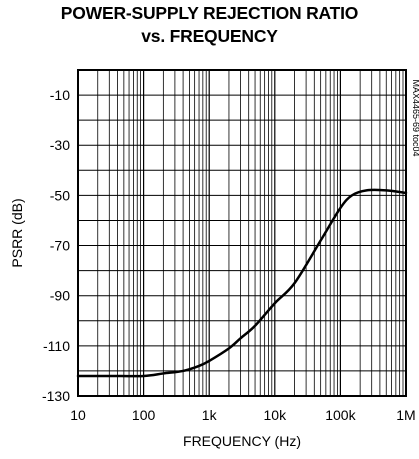 The image size is (419, 459). I want to click on x-tick-label: 1k, so click(210, 415).